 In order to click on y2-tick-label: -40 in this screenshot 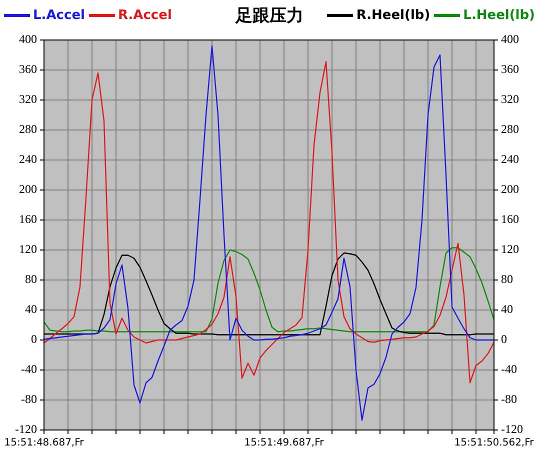, I will do `click(509, 369)`.